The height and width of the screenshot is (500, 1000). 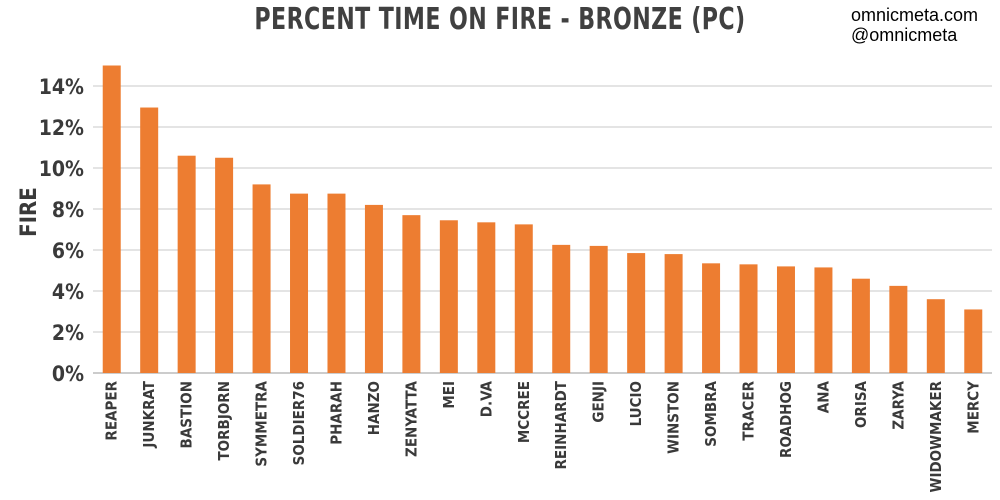 What do you see at coordinates (674, 417) in the screenshot?
I see `x-tick-label: WINSTON` at bounding box center [674, 417].